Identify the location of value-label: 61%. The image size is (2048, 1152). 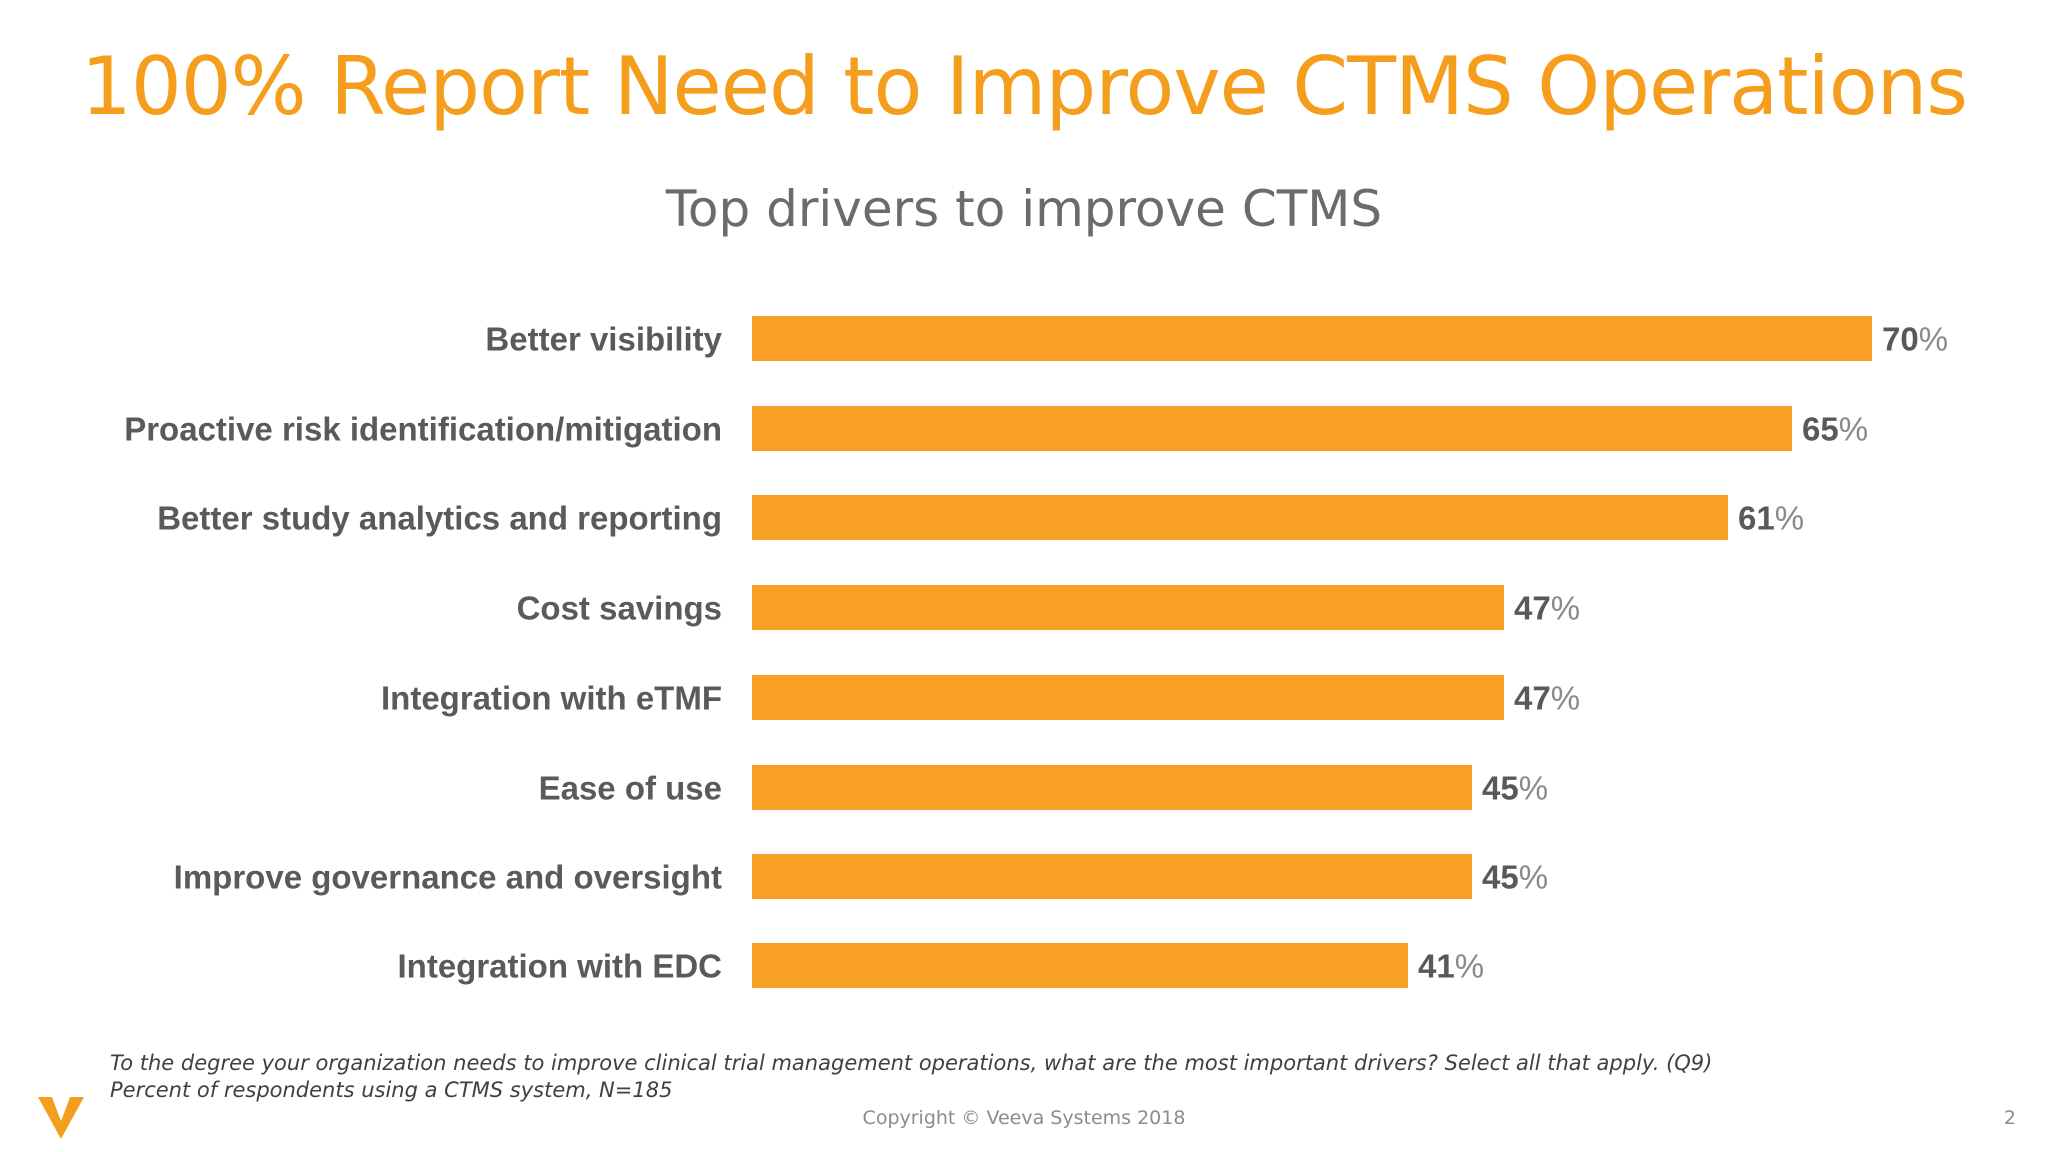
(1771, 518).